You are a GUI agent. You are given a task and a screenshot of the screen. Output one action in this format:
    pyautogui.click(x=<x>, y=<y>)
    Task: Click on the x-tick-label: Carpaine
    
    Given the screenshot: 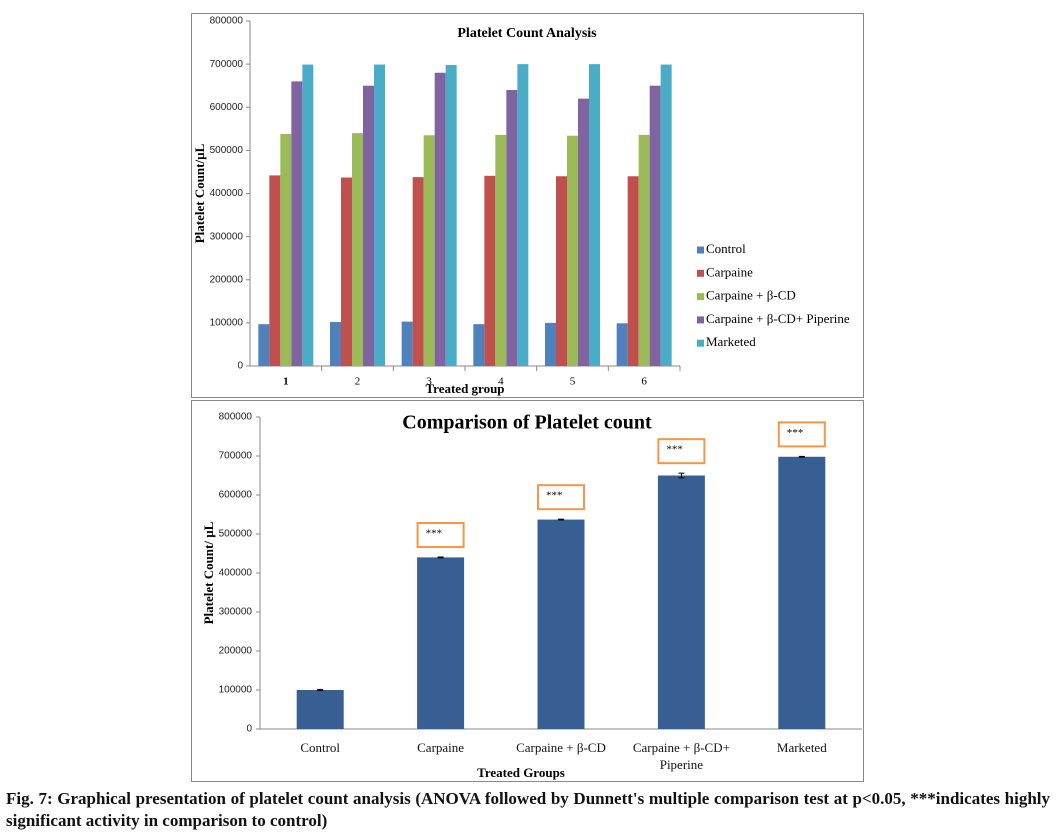 What is the action you would take?
    pyautogui.click(x=441, y=747)
    